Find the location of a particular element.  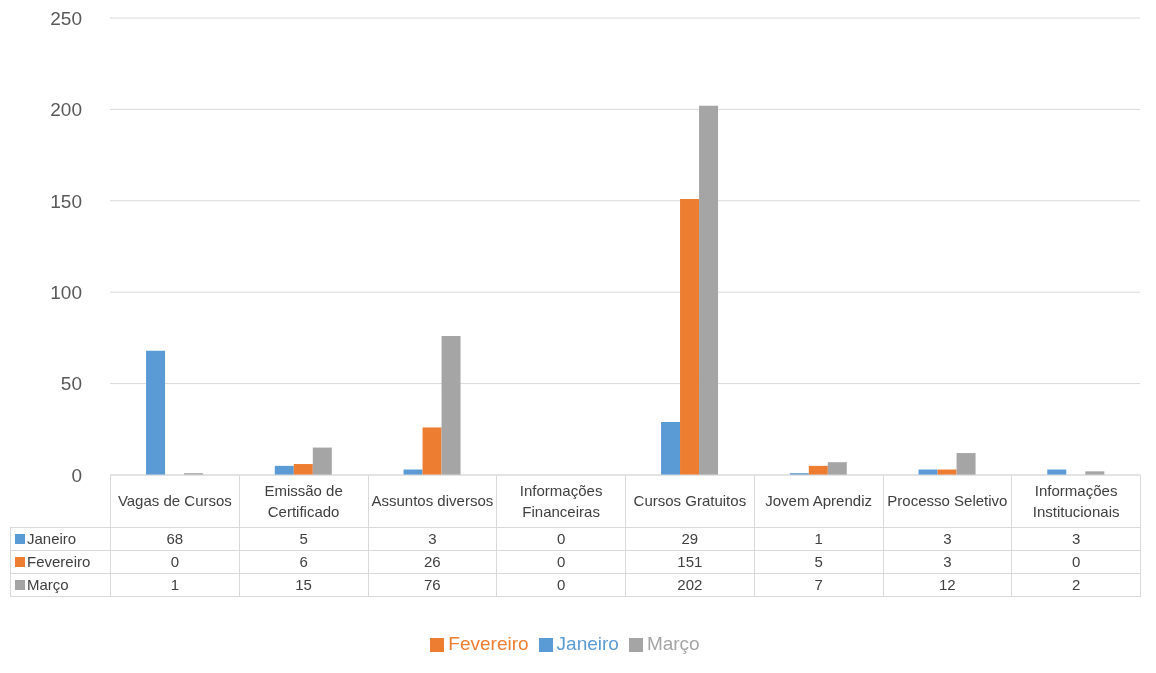

legend-label: Janeiro is located at coordinates (60, 538).